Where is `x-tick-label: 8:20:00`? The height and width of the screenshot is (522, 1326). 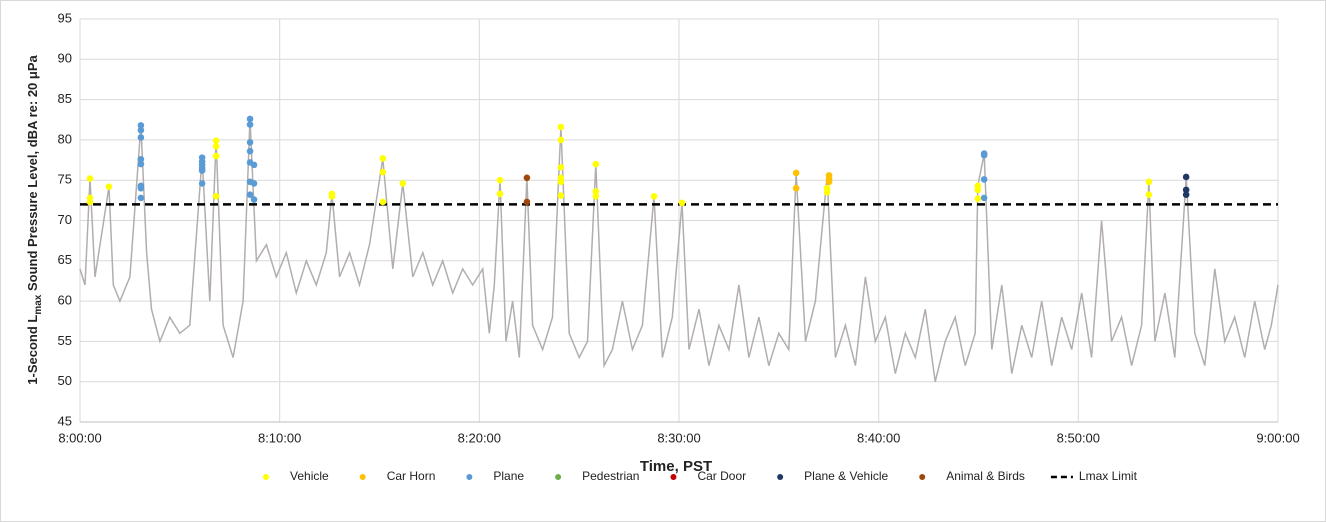
x-tick-label: 8:20:00 is located at coordinates (479, 437).